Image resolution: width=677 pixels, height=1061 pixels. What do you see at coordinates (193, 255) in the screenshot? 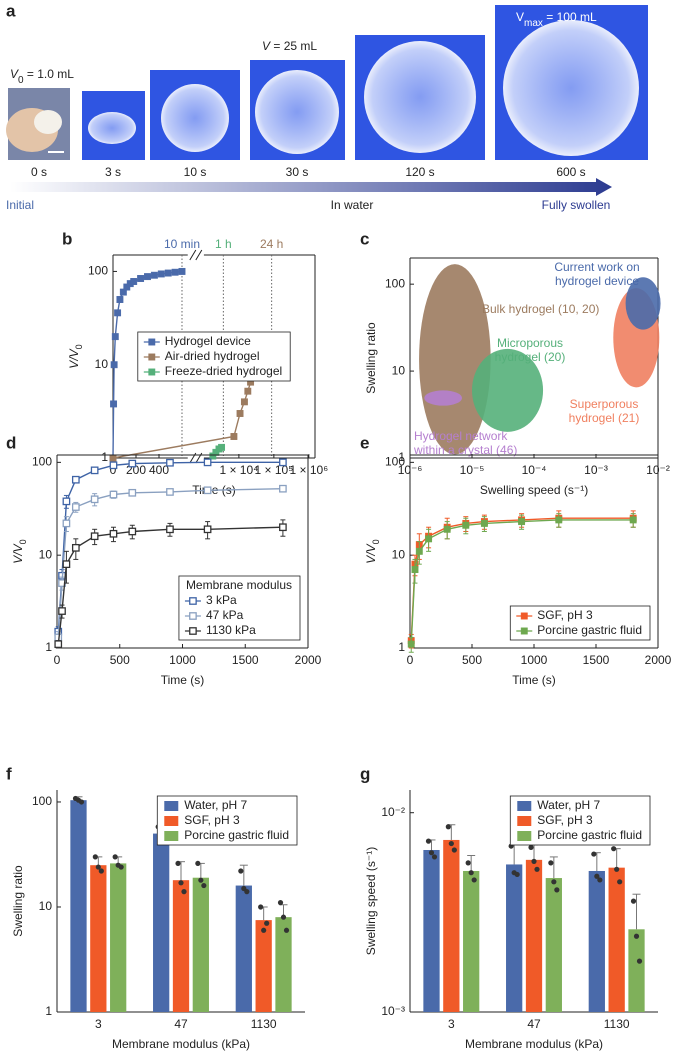
I see `axis-break` at bounding box center [193, 255].